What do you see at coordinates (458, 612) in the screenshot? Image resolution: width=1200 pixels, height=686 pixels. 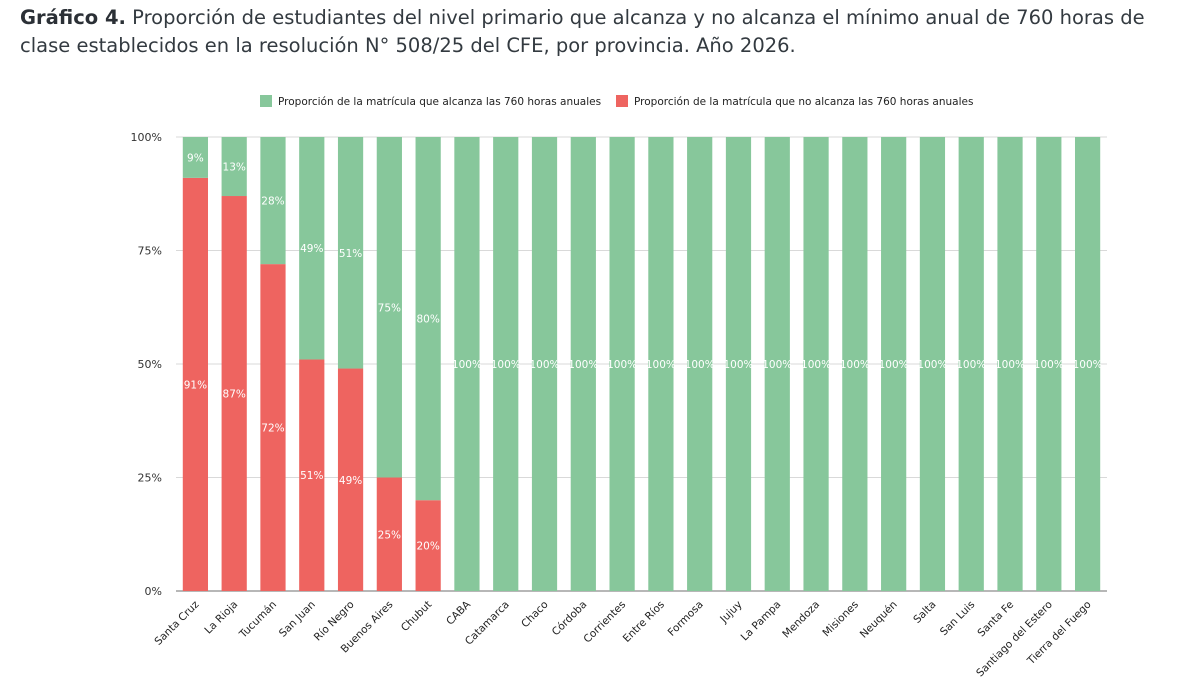 I see `x-tick-label: CABA` at bounding box center [458, 612].